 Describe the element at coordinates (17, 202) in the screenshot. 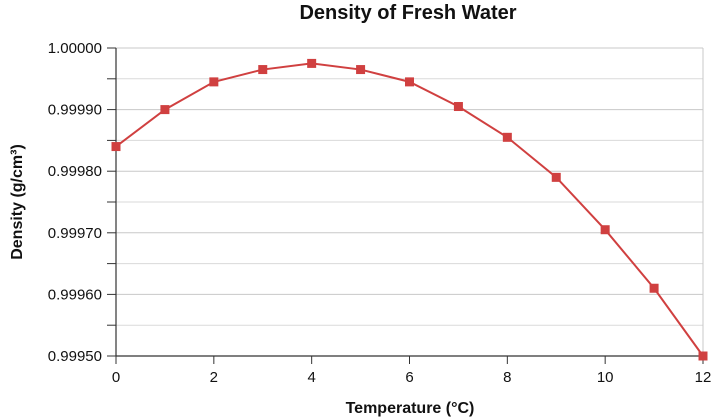

I see `y-axis-label: Density (g/cm³)` at that location.